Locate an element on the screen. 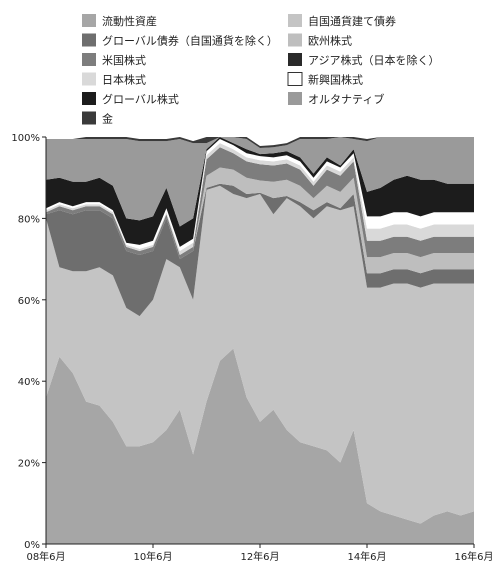 Image resolution: width=500 pixels, height=570 pixels. legend-label: アジア株式（日本を除く） is located at coordinates (374, 60).